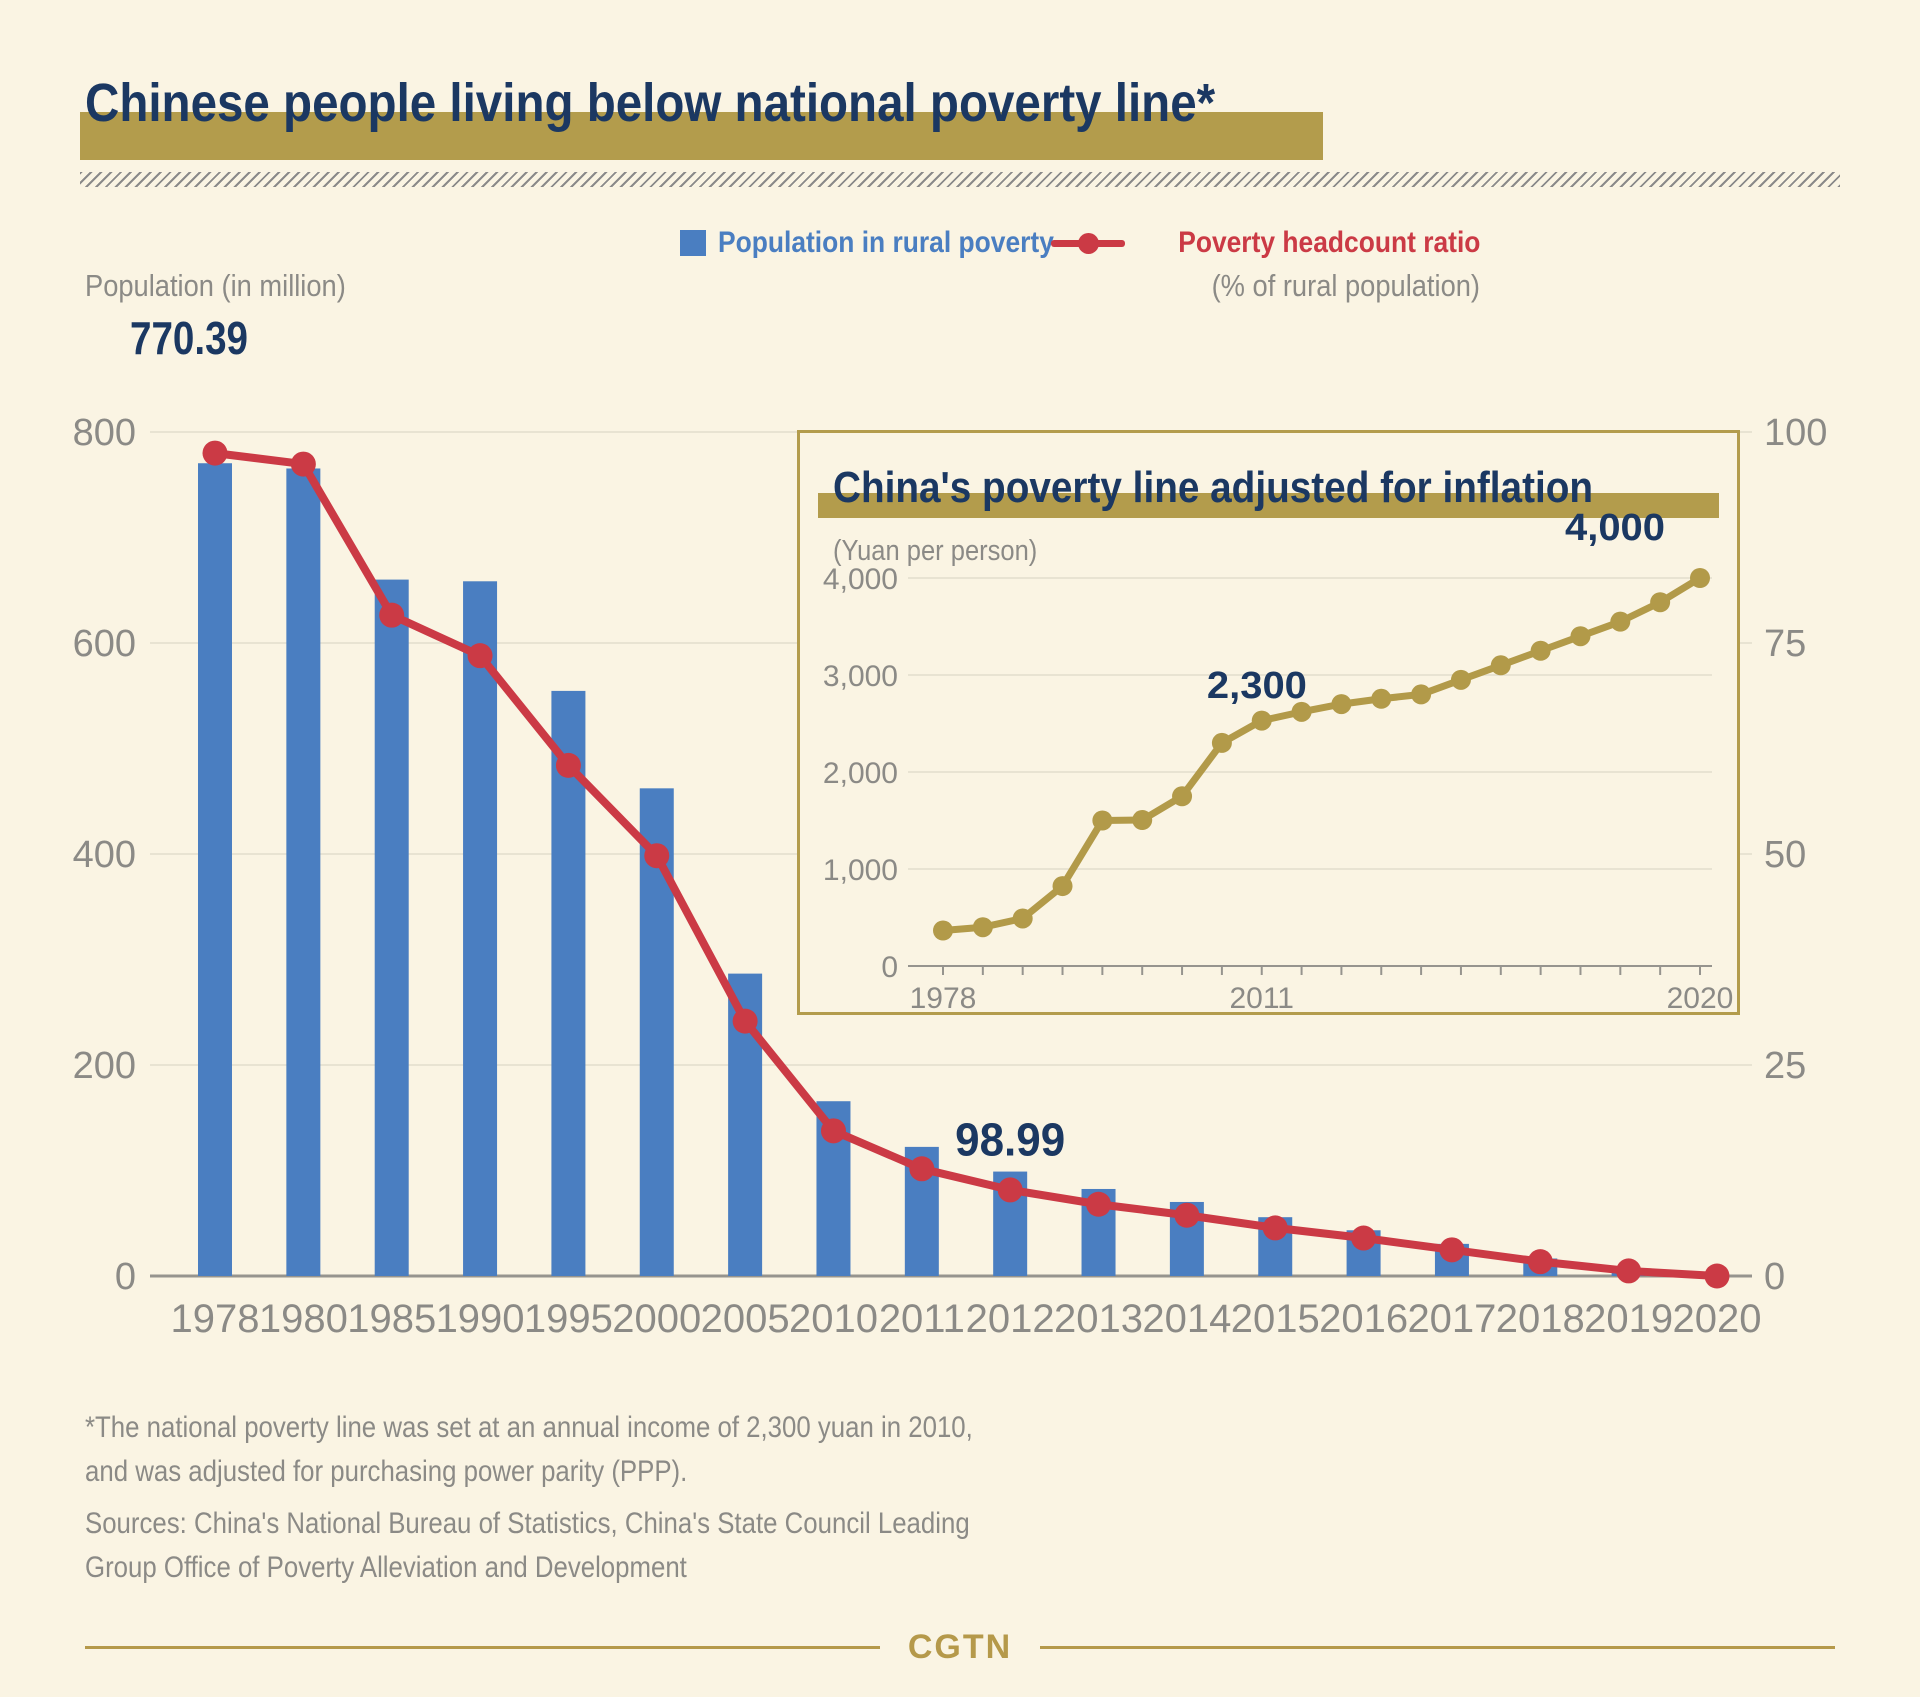 The image size is (1920, 1697). I want to click on svg-text: 770.39, so click(189, 342).